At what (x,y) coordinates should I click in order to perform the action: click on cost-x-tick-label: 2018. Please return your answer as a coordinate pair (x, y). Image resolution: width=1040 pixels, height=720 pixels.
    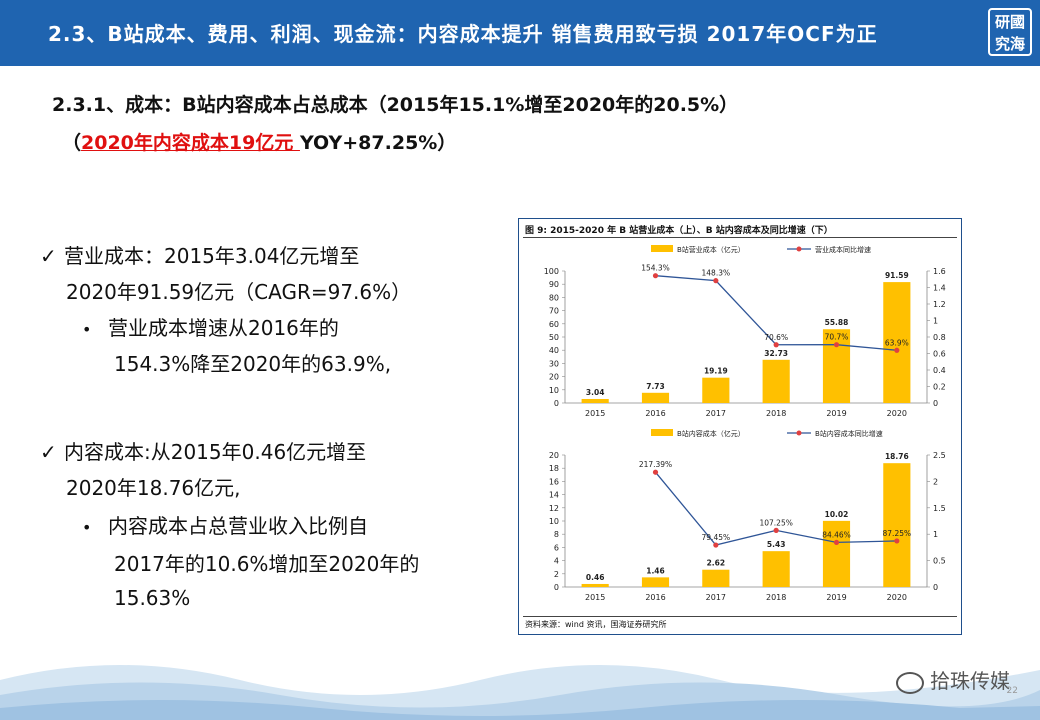
    Looking at the image, I should click on (776, 413).